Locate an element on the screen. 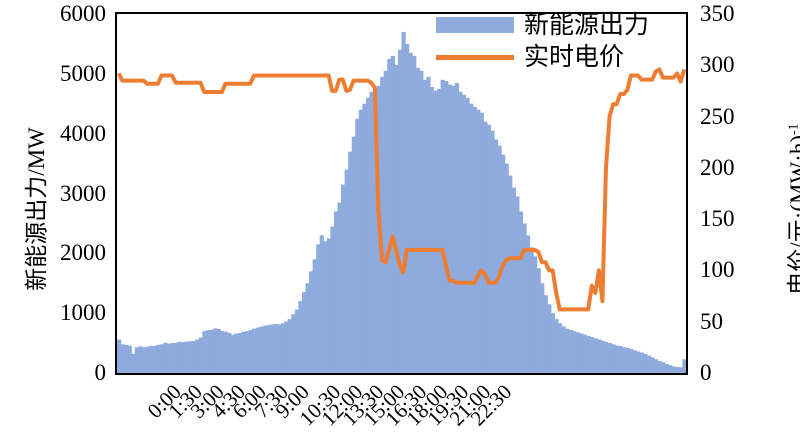 The image size is (800, 445). legend-item: 新能源出力 is located at coordinates (542, 25).